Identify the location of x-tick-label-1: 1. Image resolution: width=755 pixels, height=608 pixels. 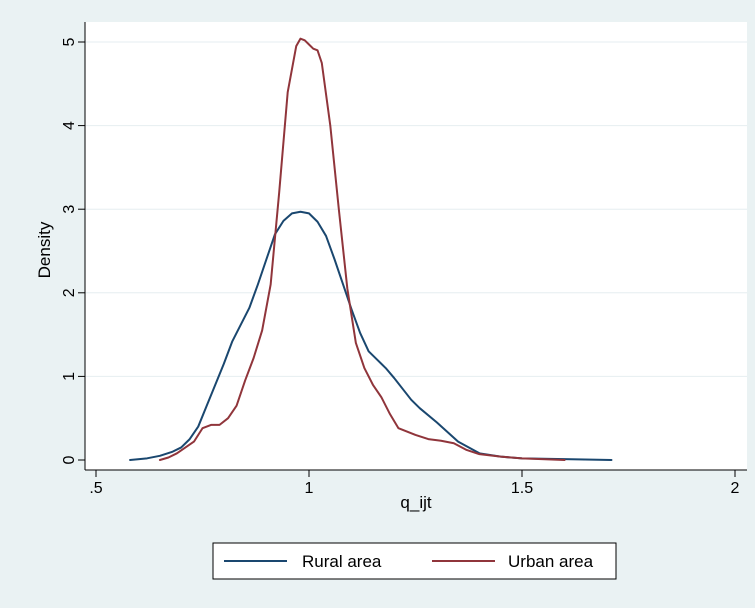
(309, 488).